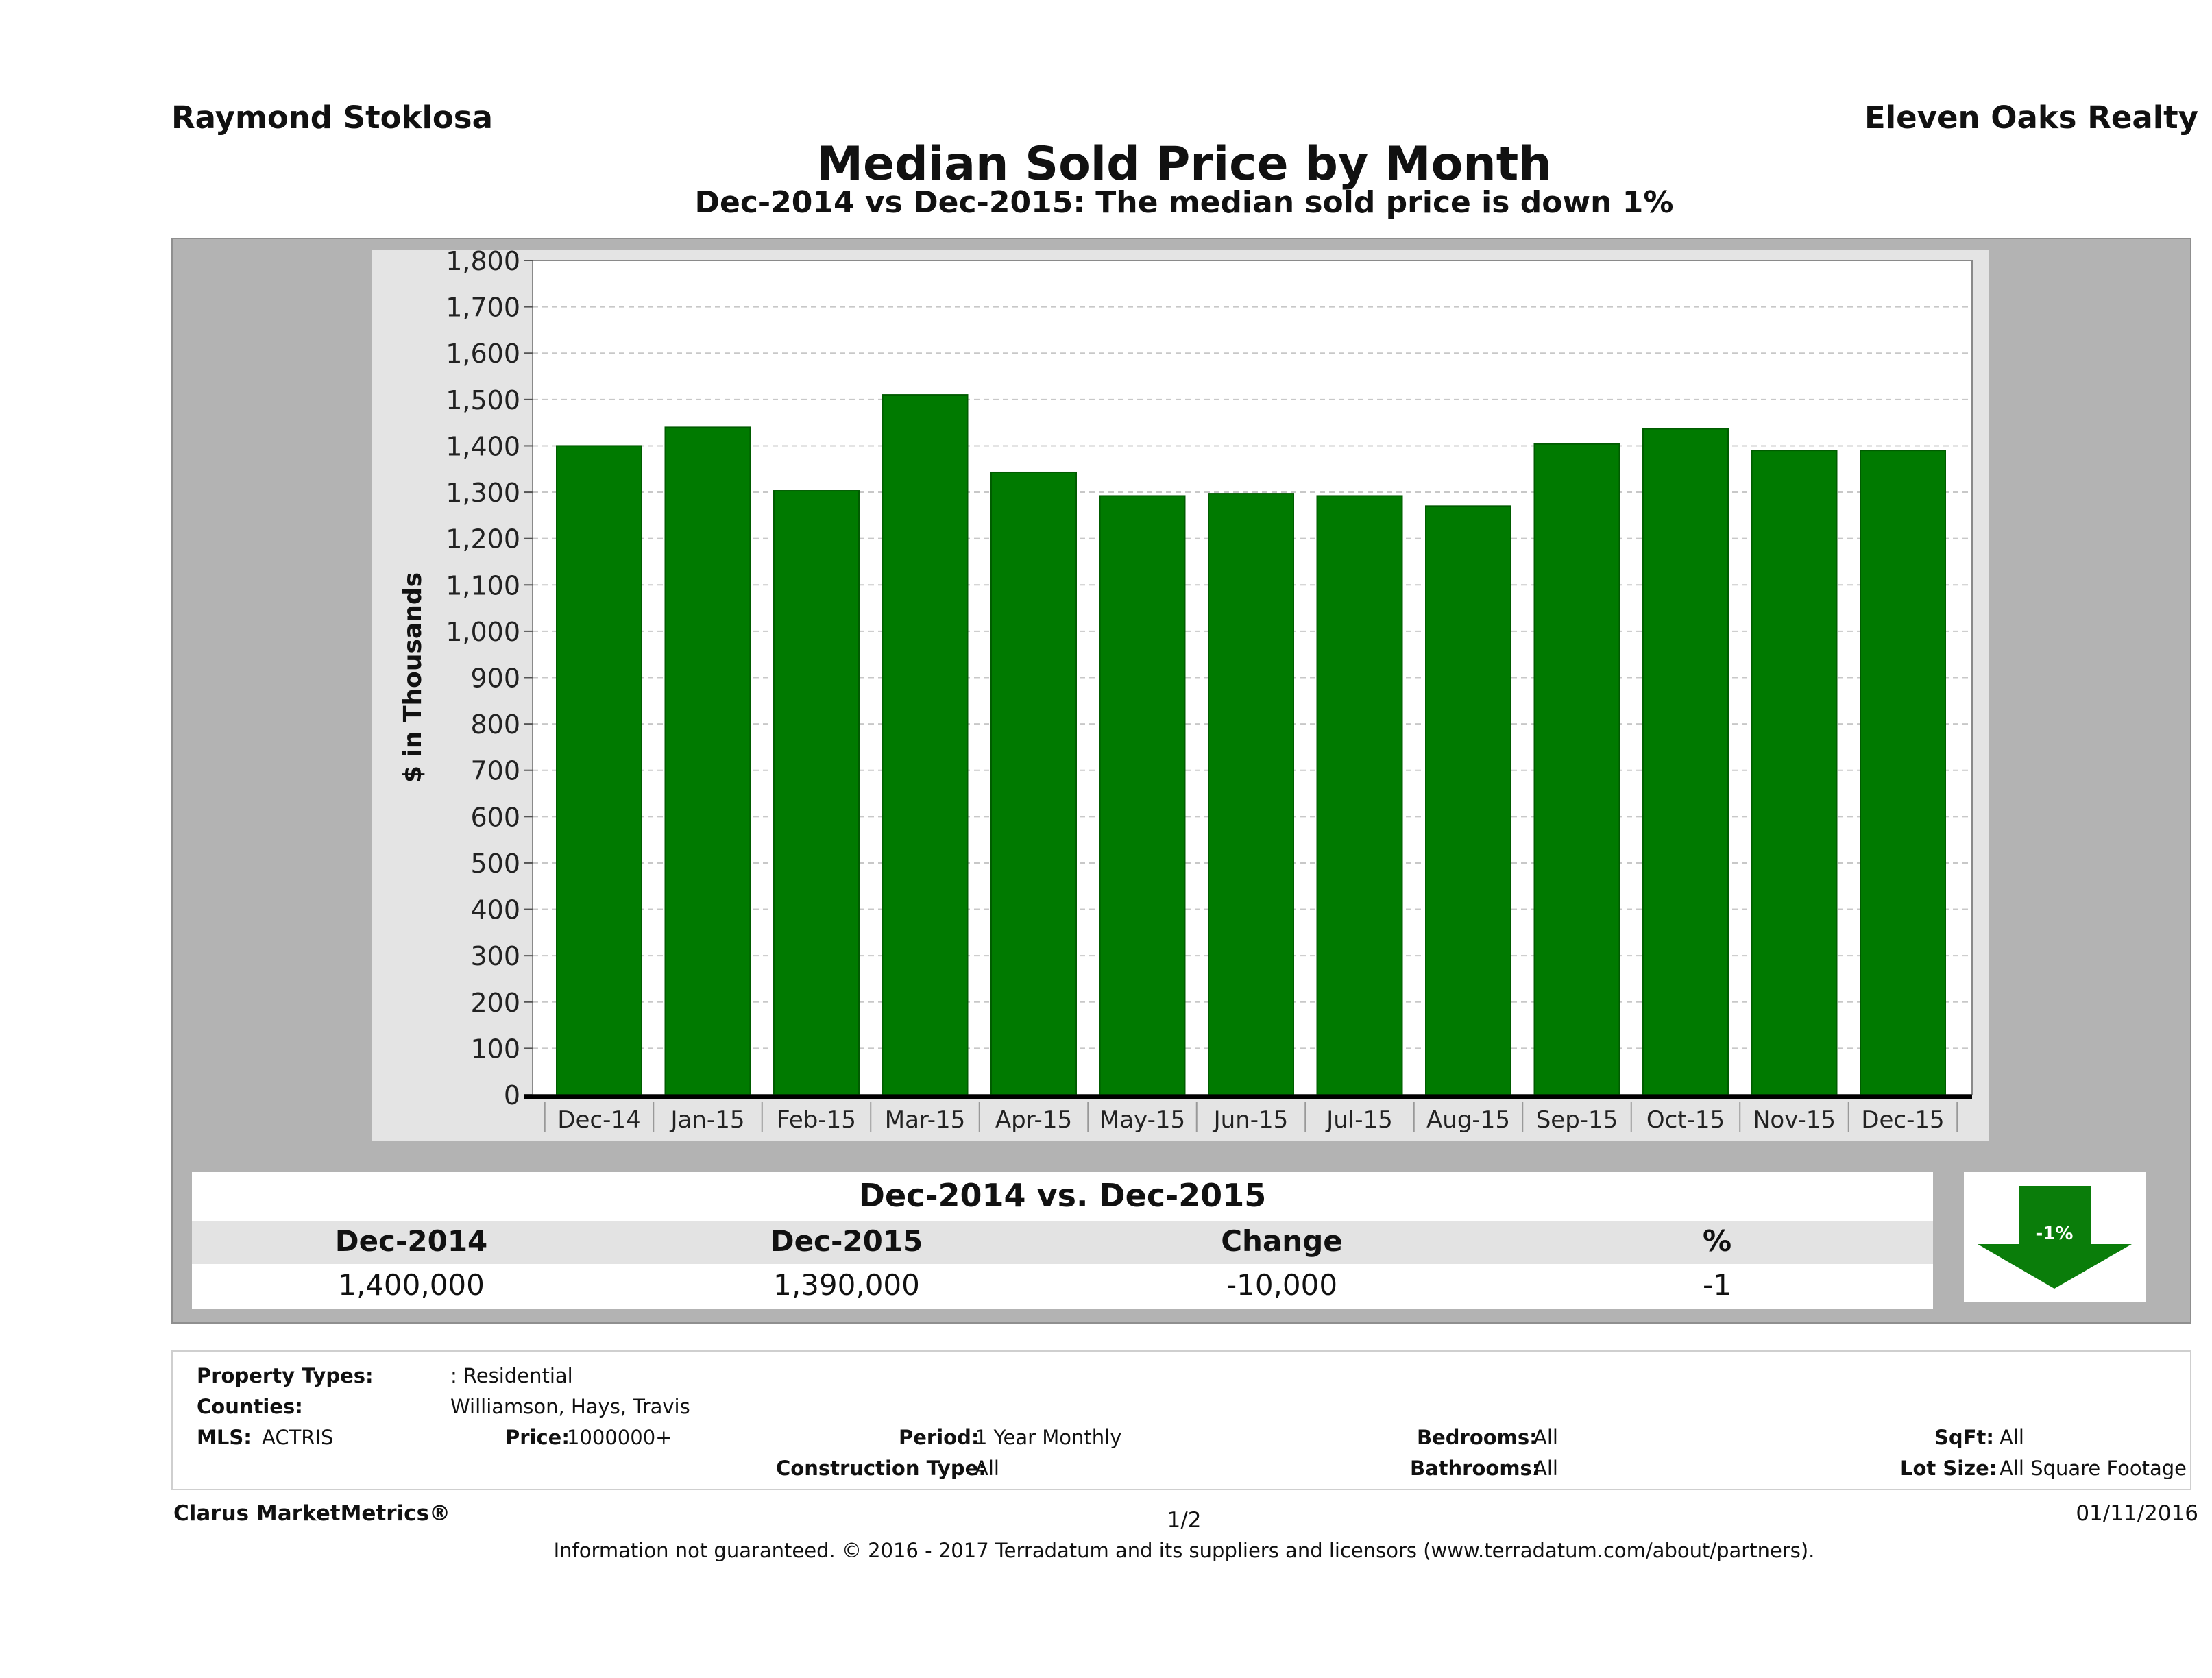 The image size is (2212, 1678). I want to click on y-tick-label: 0, so click(512, 1095).